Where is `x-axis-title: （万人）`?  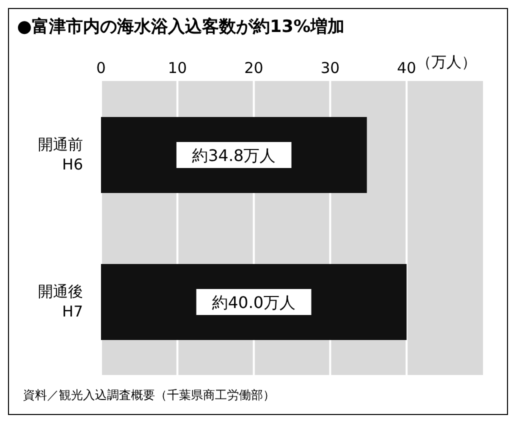
x-axis-title: （万人） is located at coordinates (446, 62).